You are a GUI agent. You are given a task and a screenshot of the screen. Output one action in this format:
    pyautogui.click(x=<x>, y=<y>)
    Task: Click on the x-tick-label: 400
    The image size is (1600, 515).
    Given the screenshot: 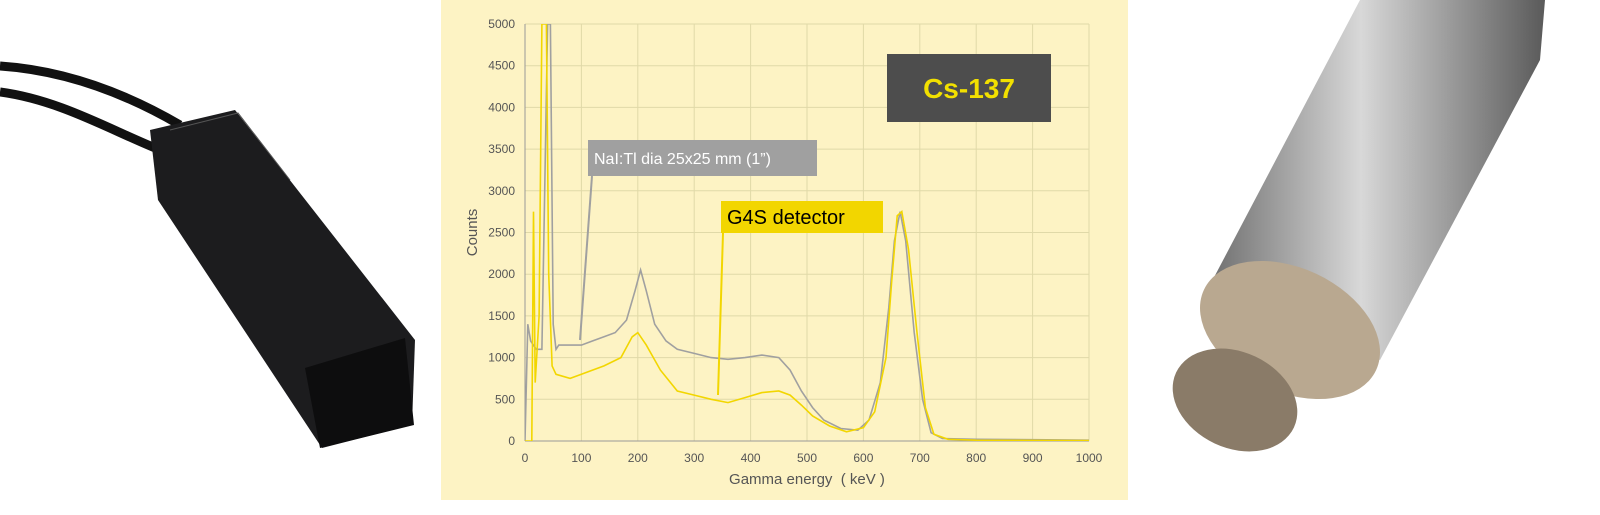 What is the action you would take?
    pyautogui.click(x=751, y=458)
    